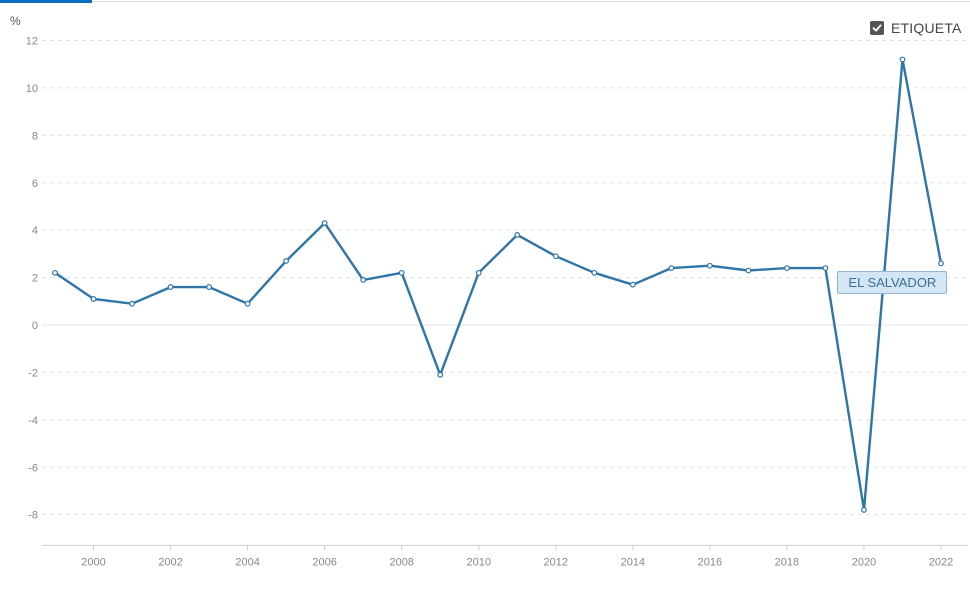  I want to click on y-tick-label: -4, so click(33, 421).